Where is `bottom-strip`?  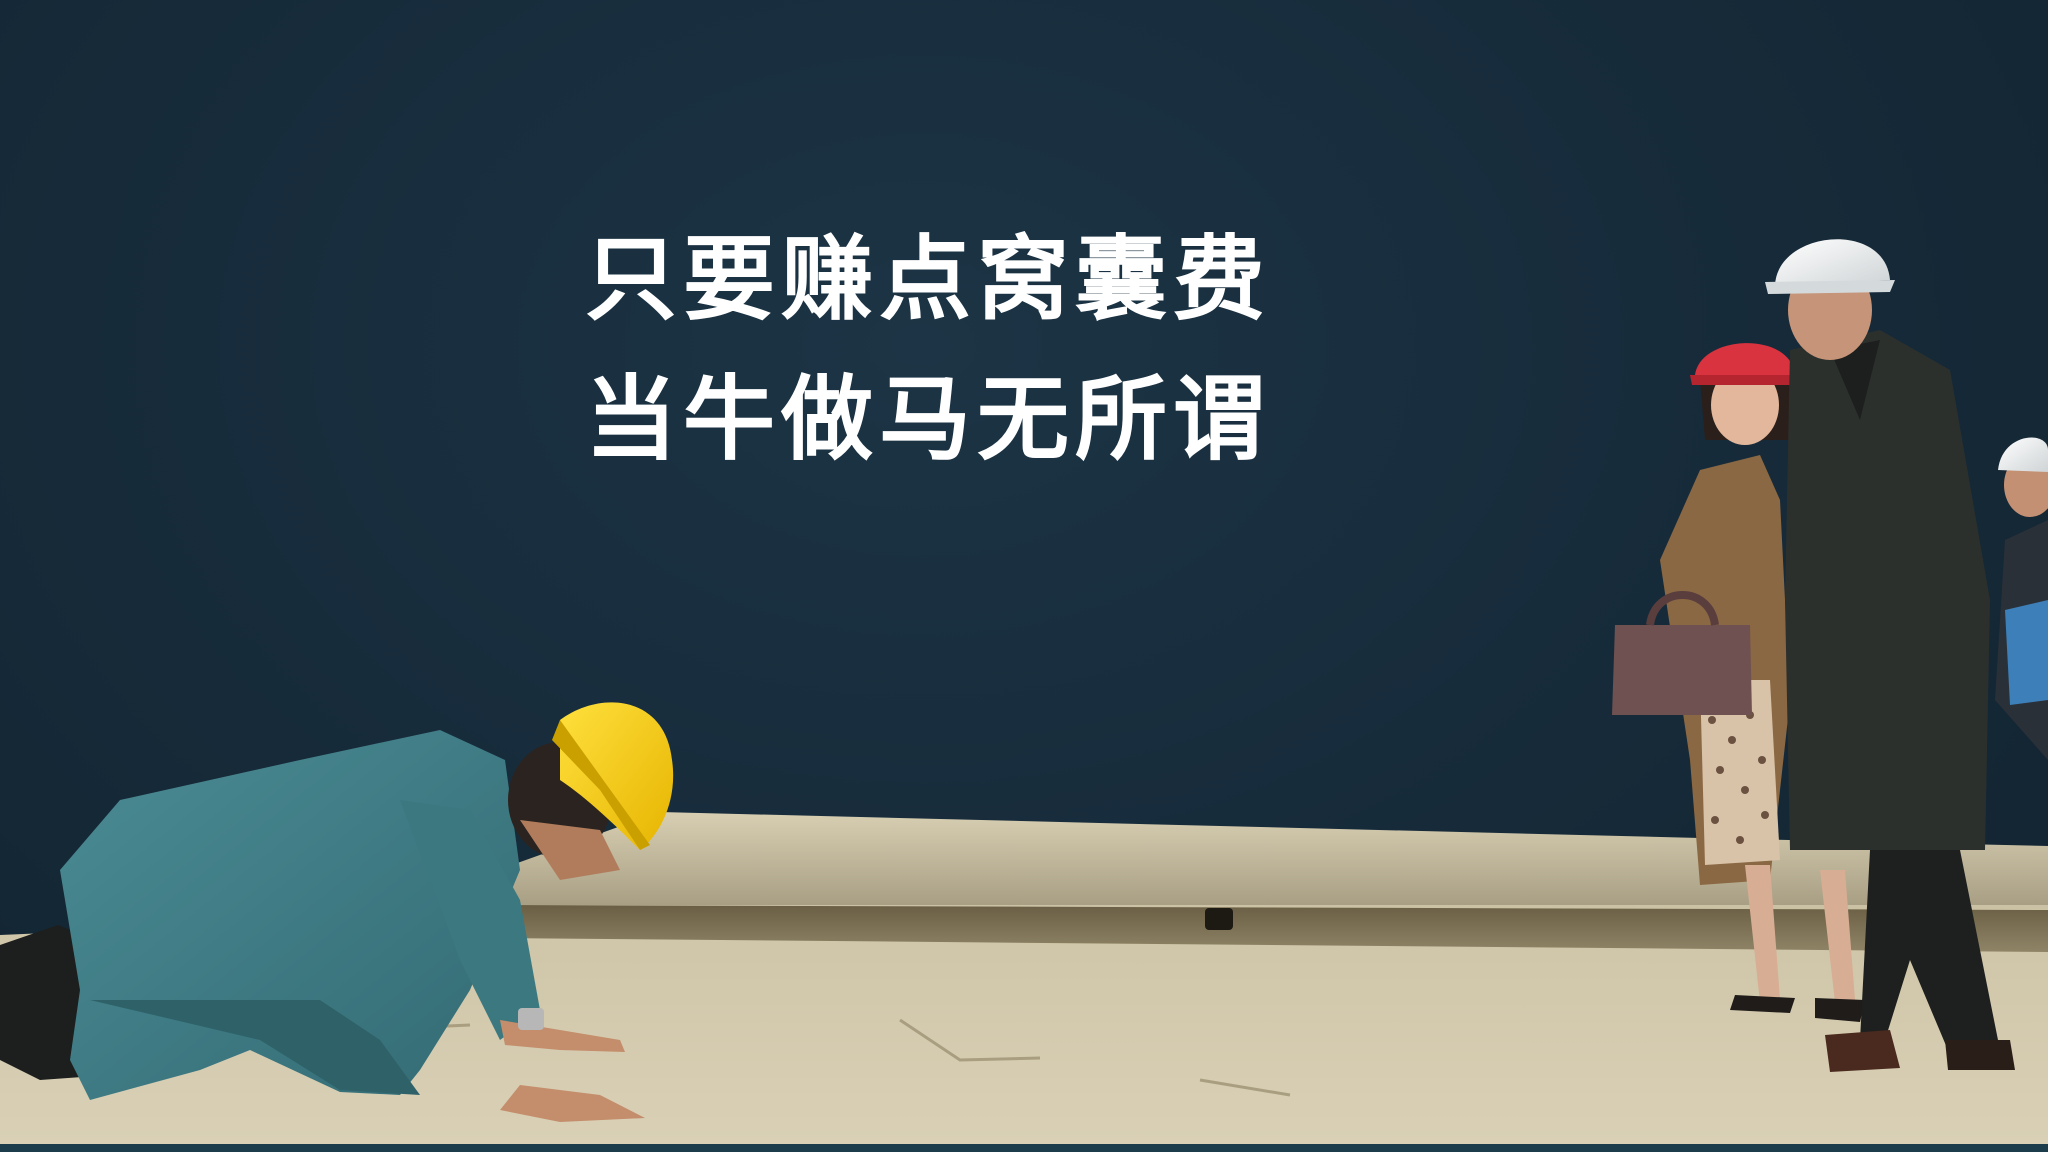
bottom-strip is located at coordinates (1024, 1148).